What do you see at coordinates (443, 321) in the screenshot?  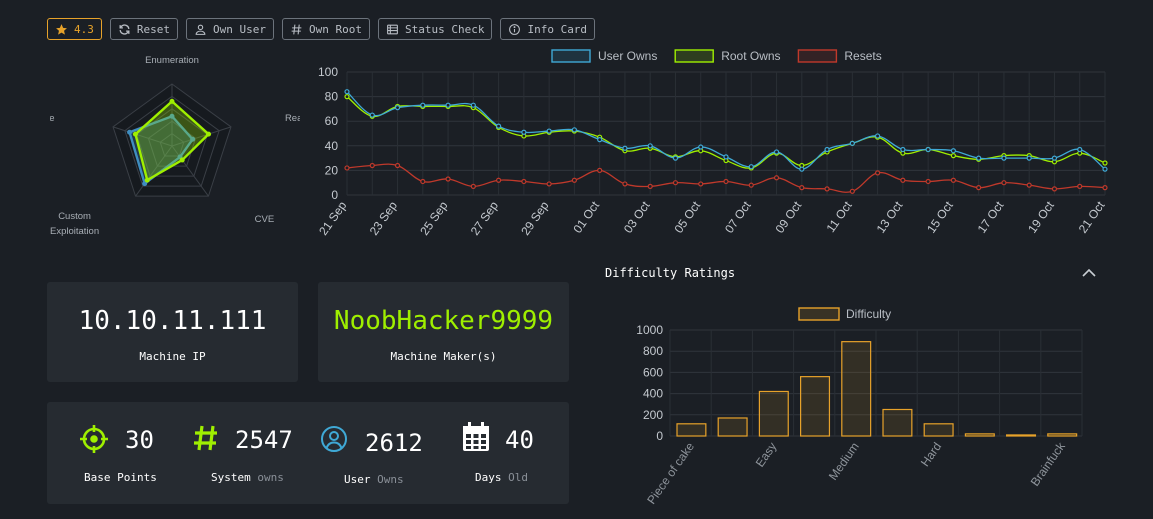 I see `machine-maker-value: NoobHacker9999` at bounding box center [443, 321].